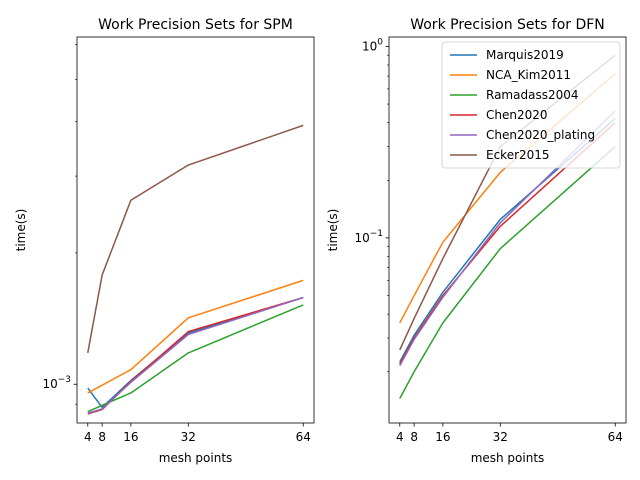  I want to click on spm-x-axis-label: mesh points, so click(196, 458).